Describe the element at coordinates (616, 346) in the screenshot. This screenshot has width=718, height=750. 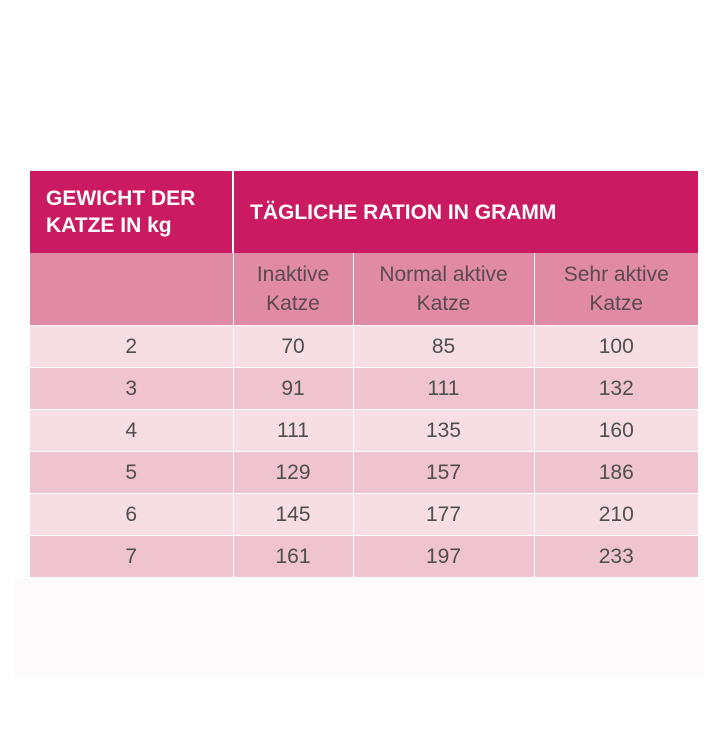
I see `very-active-cell: 100` at that location.